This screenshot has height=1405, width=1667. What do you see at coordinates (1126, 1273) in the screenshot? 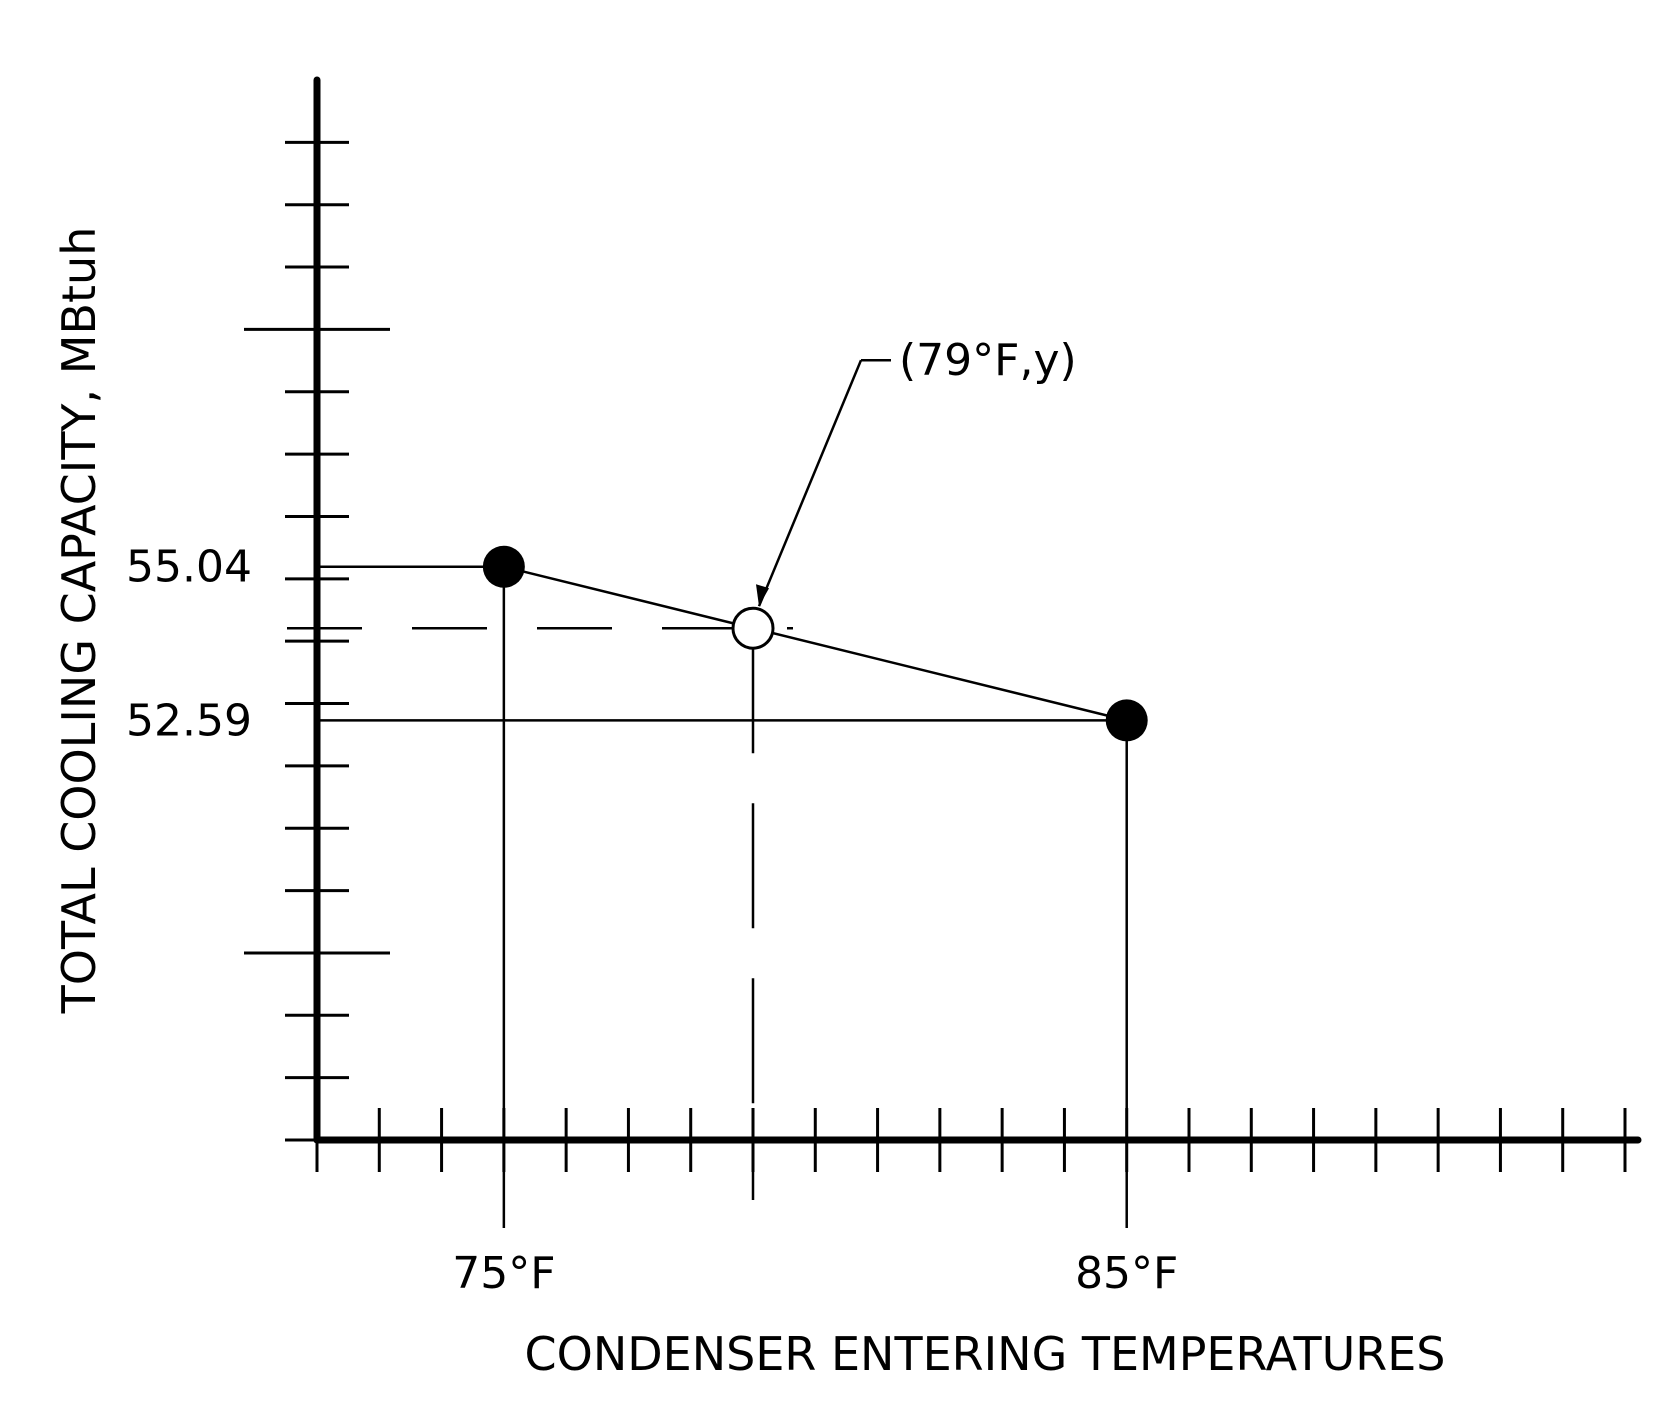
I see `x-tick-label: 85°F` at bounding box center [1126, 1273].